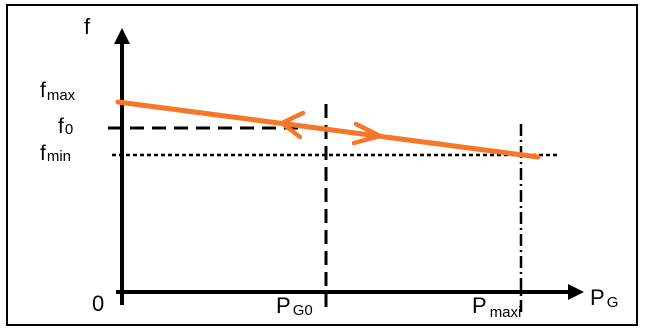 The width and height of the screenshot is (646, 334). Describe the element at coordinates (506, 312) in the screenshot. I see `pmaxi-label-sub: maxi` at that location.